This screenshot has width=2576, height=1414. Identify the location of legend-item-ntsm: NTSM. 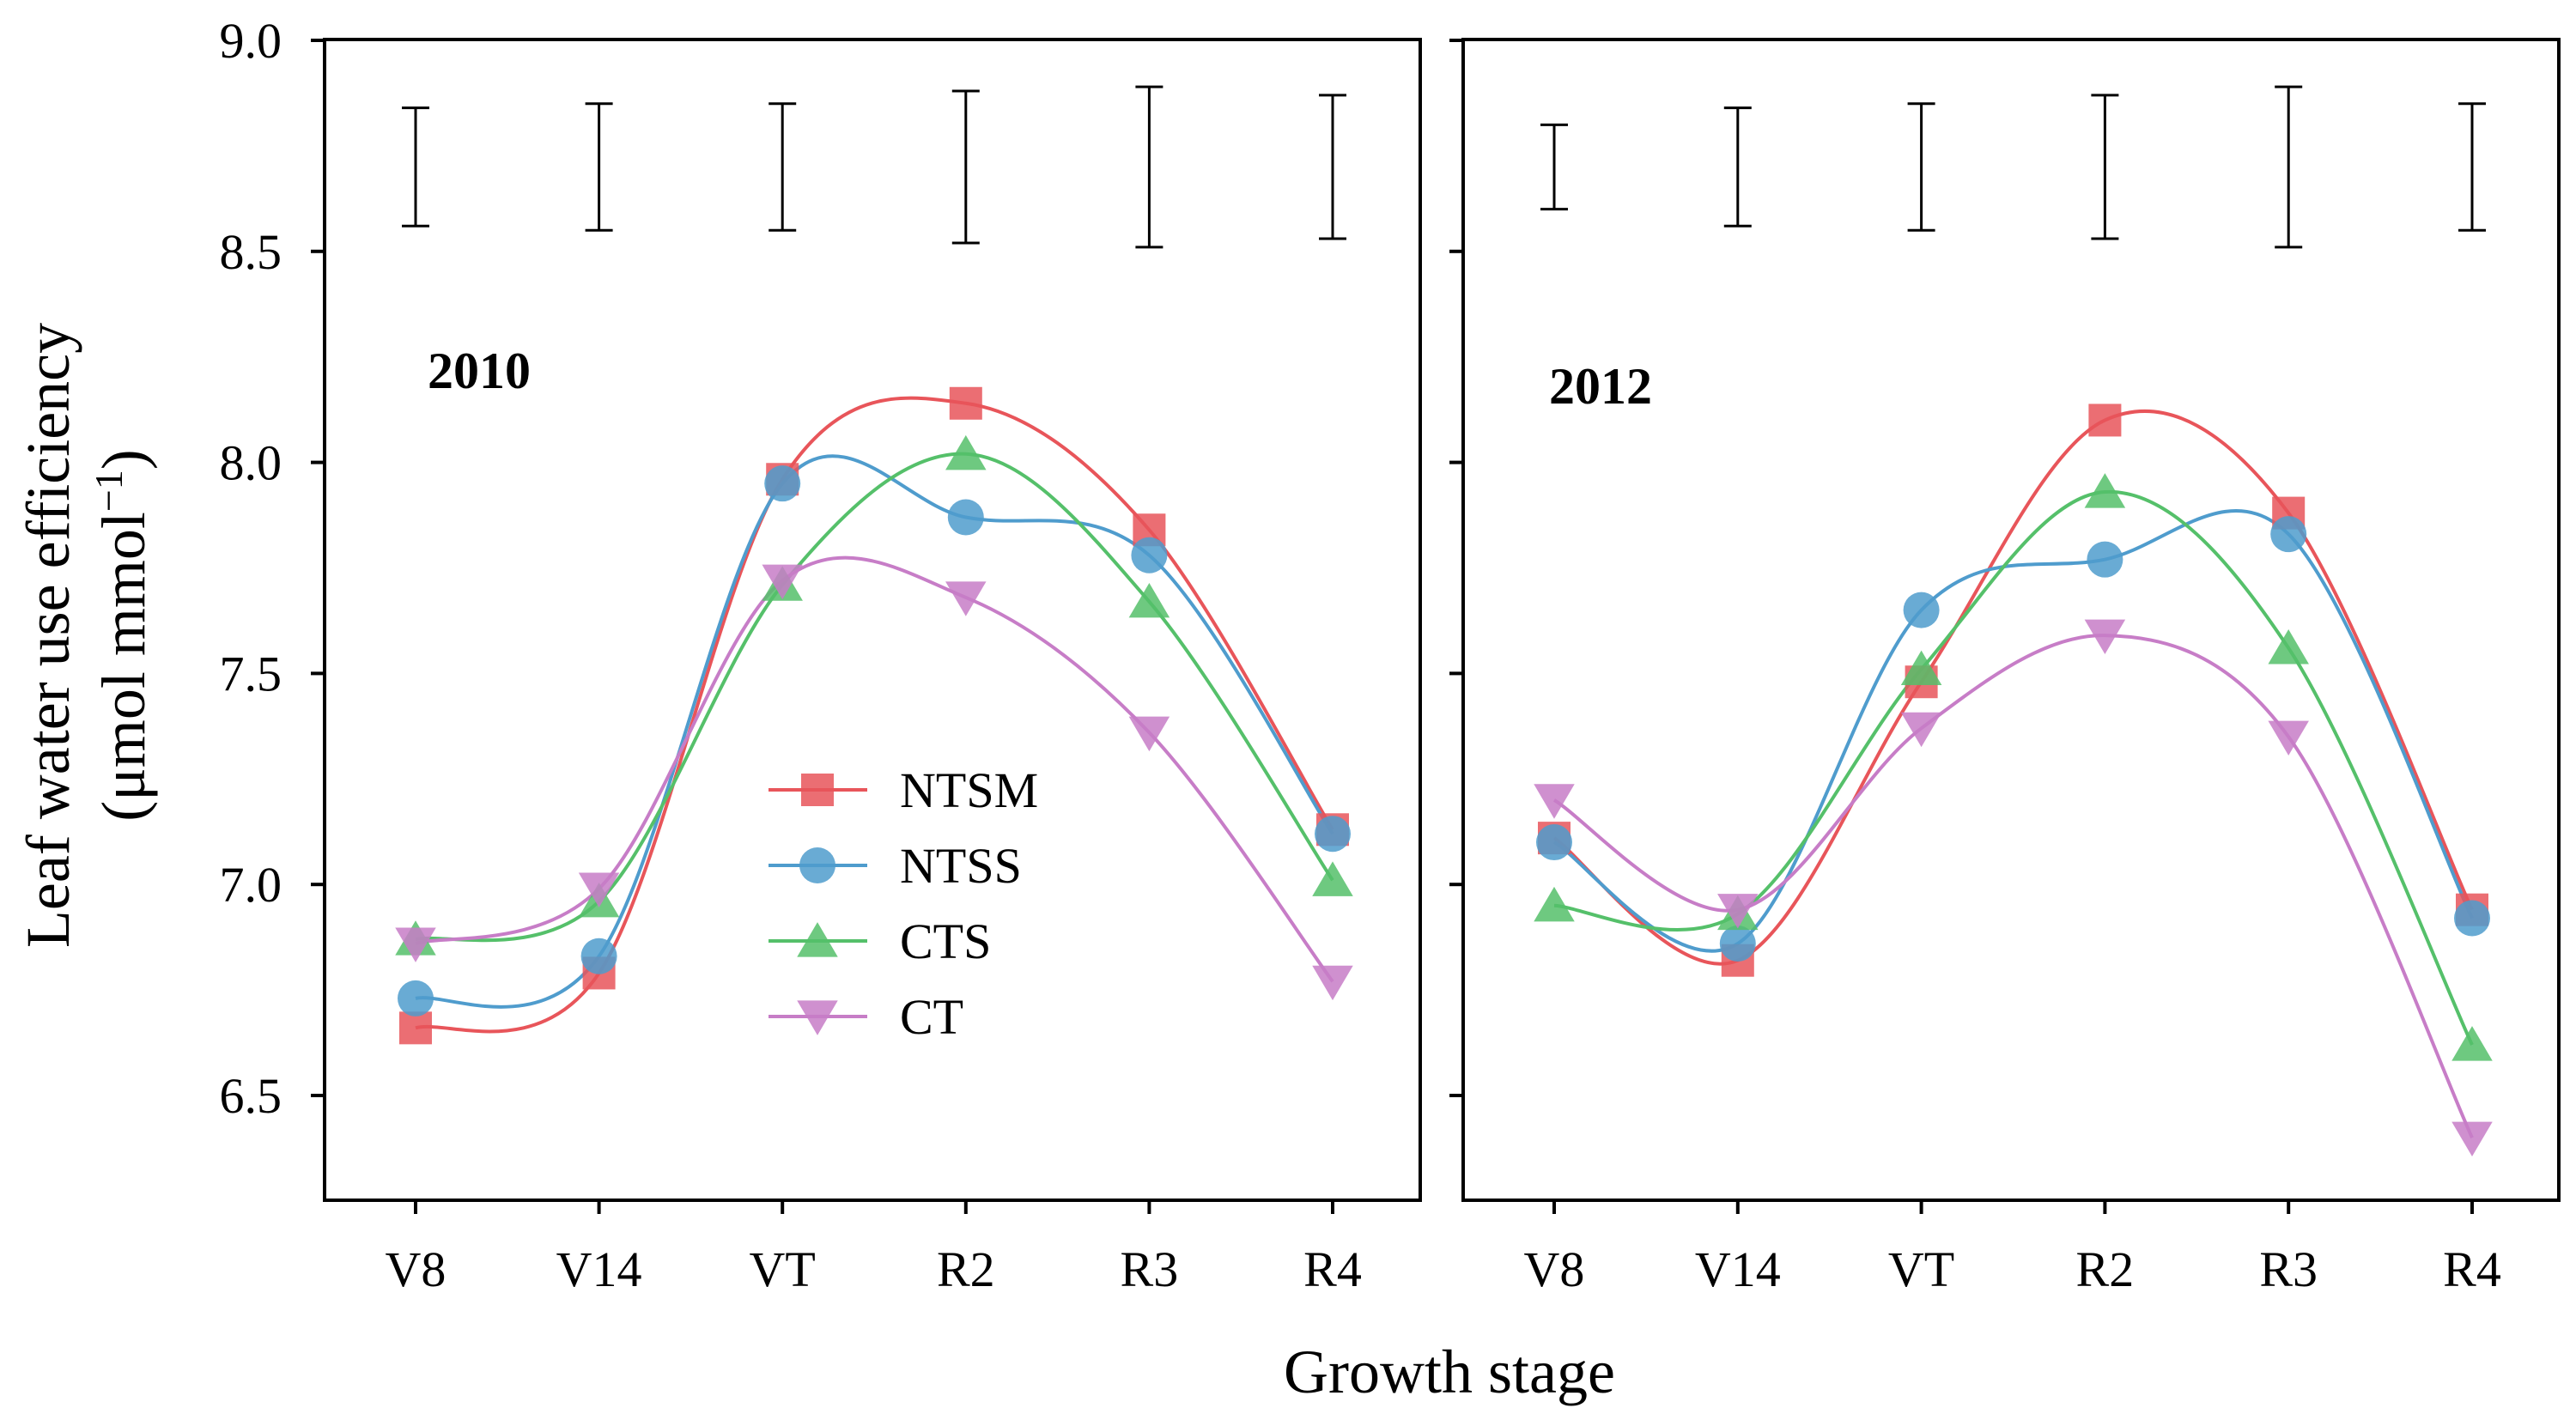
(903, 790).